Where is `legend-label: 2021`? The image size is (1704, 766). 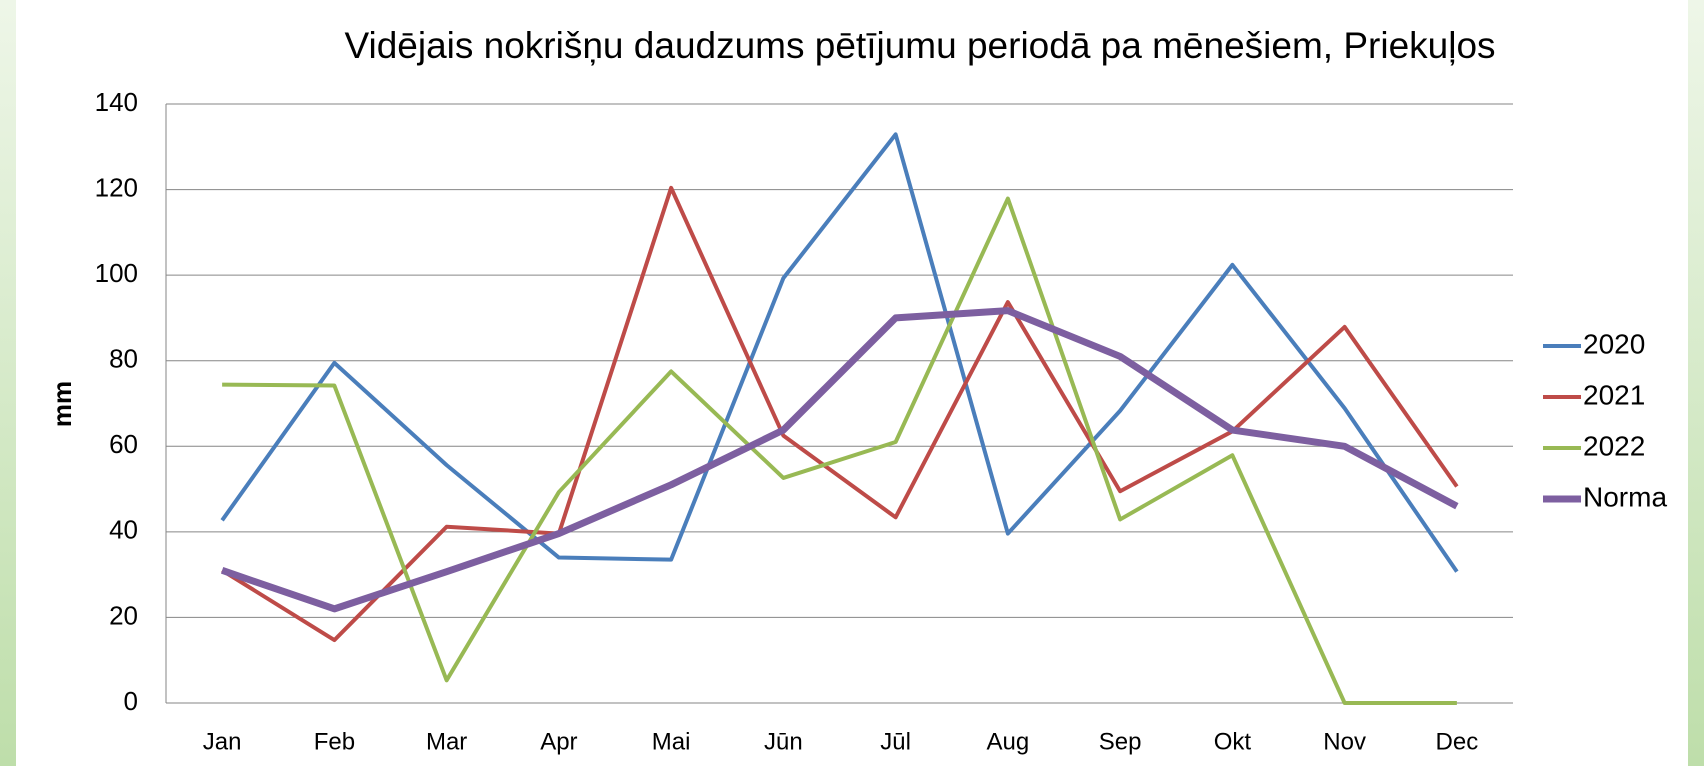 legend-label: 2021 is located at coordinates (1614, 394).